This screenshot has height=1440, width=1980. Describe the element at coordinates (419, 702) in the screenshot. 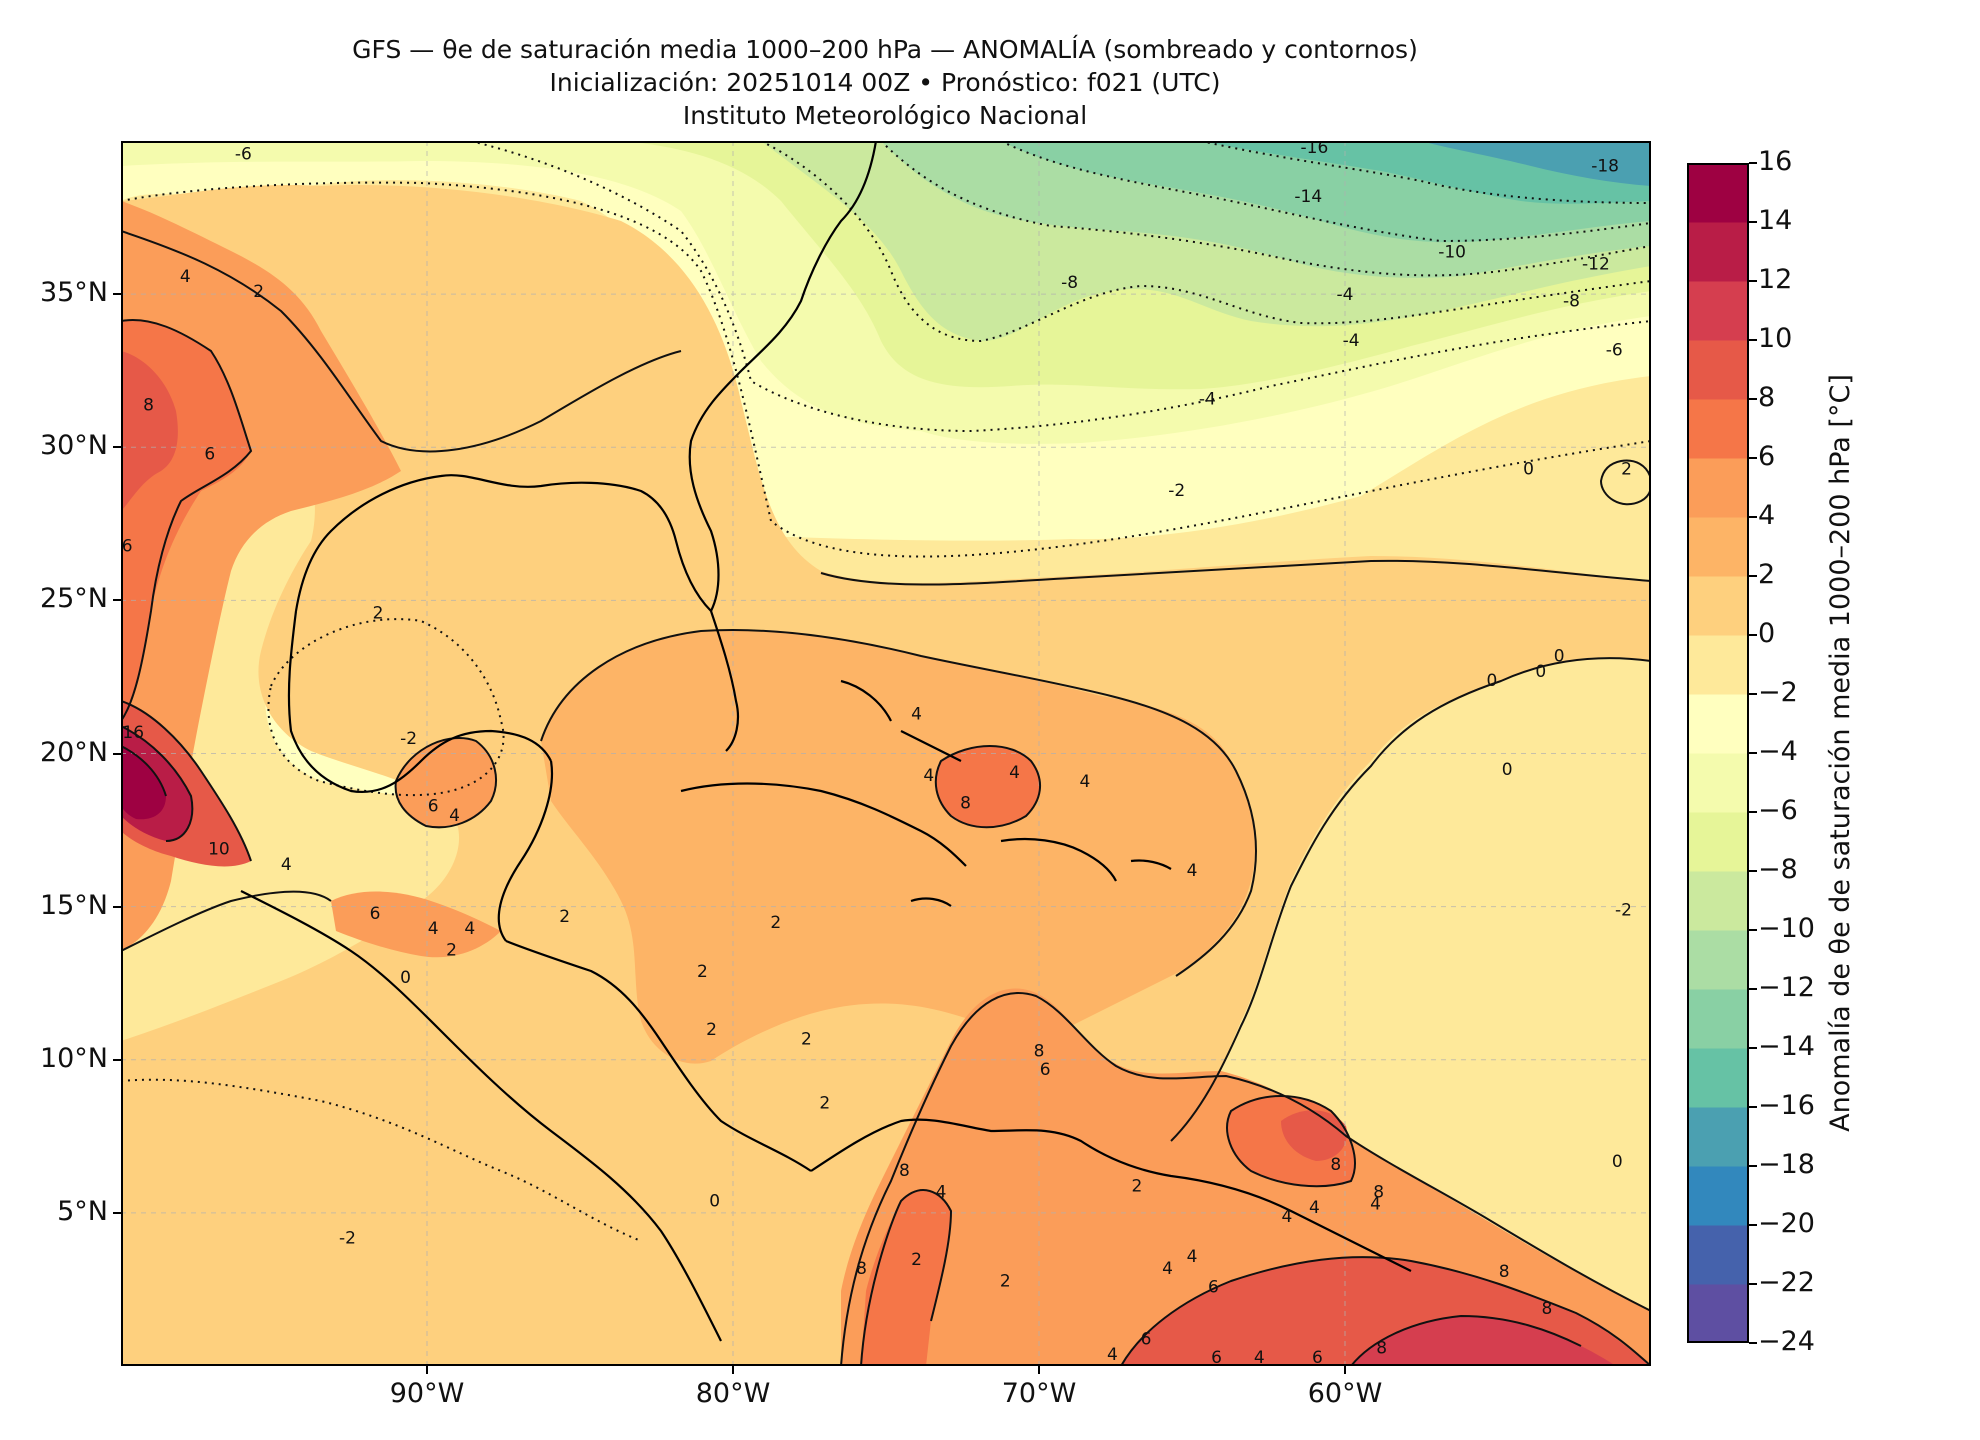

I see `coastline-mexico-gulf` at that location.